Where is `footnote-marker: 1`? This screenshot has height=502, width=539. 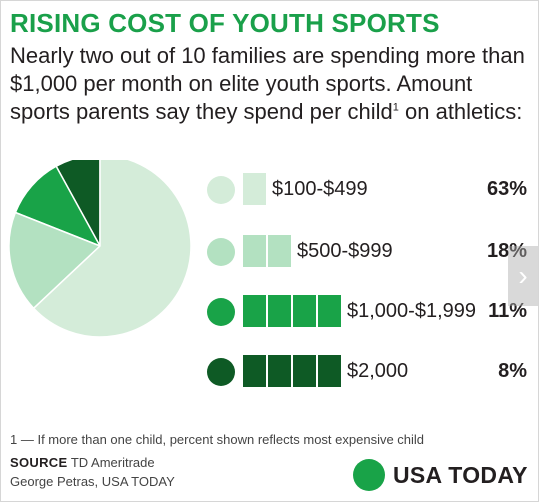
footnote-marker: 1 is located at coordinates (395, 107).